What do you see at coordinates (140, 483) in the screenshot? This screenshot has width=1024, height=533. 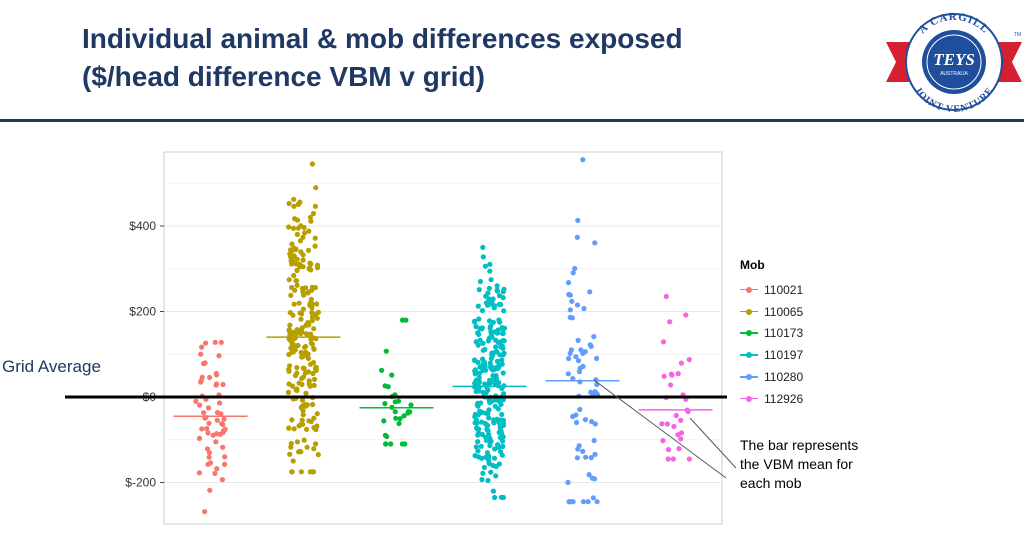 I see `y-tick-label: $-200` at bounding box center [140, 483].